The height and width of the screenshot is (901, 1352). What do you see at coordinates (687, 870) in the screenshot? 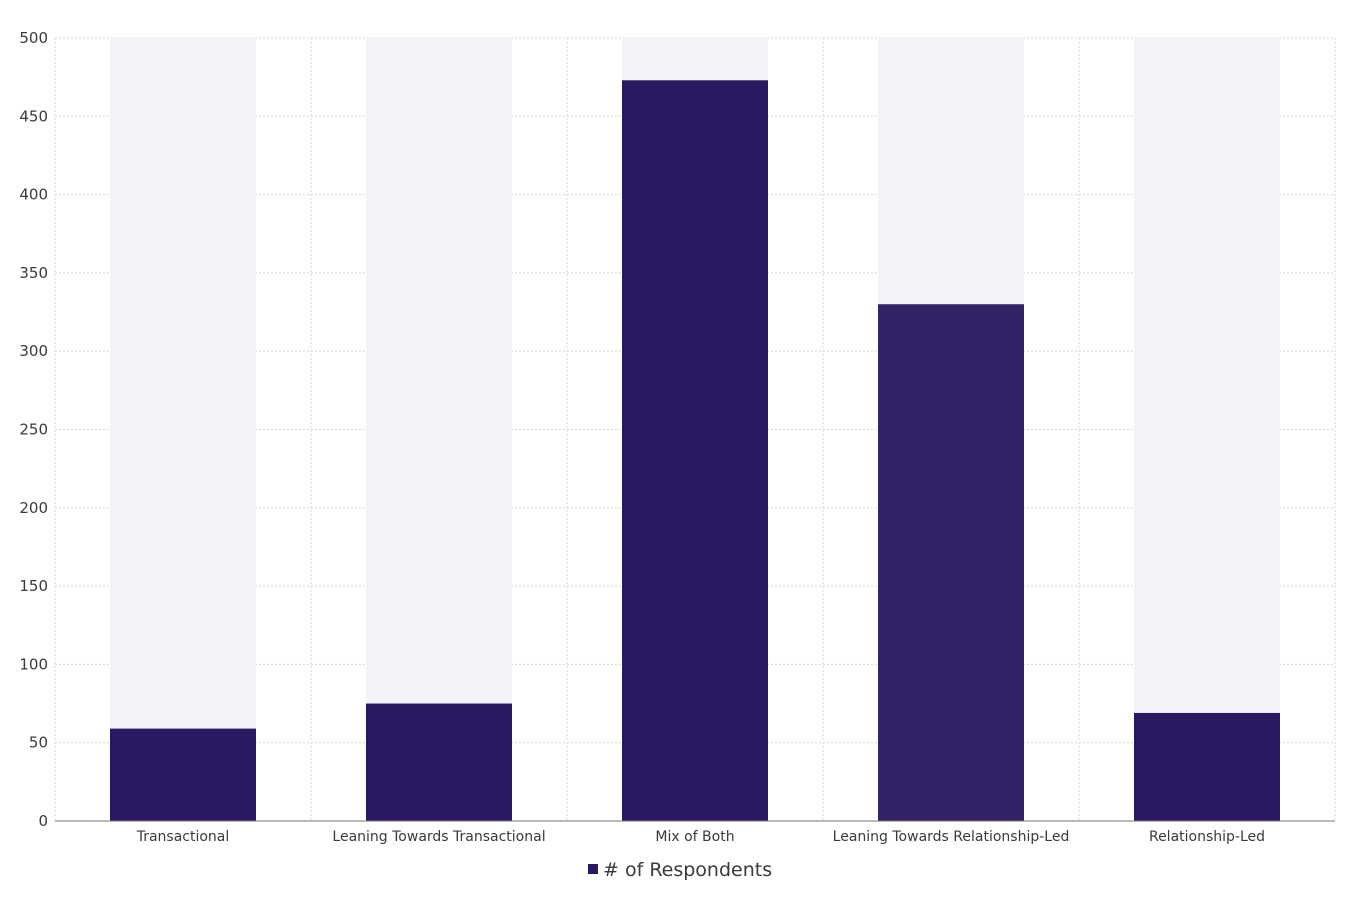
I see `legend-label: # of Respondents` at bounding box center [687, 870].